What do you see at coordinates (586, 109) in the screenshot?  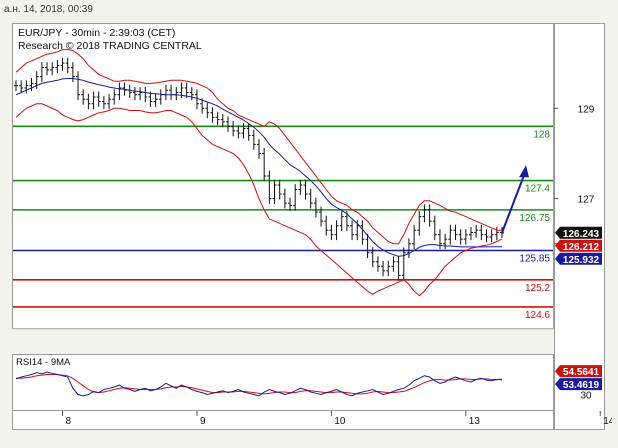 I see `price-tick-label: 129` at bounding box center [586, 109].